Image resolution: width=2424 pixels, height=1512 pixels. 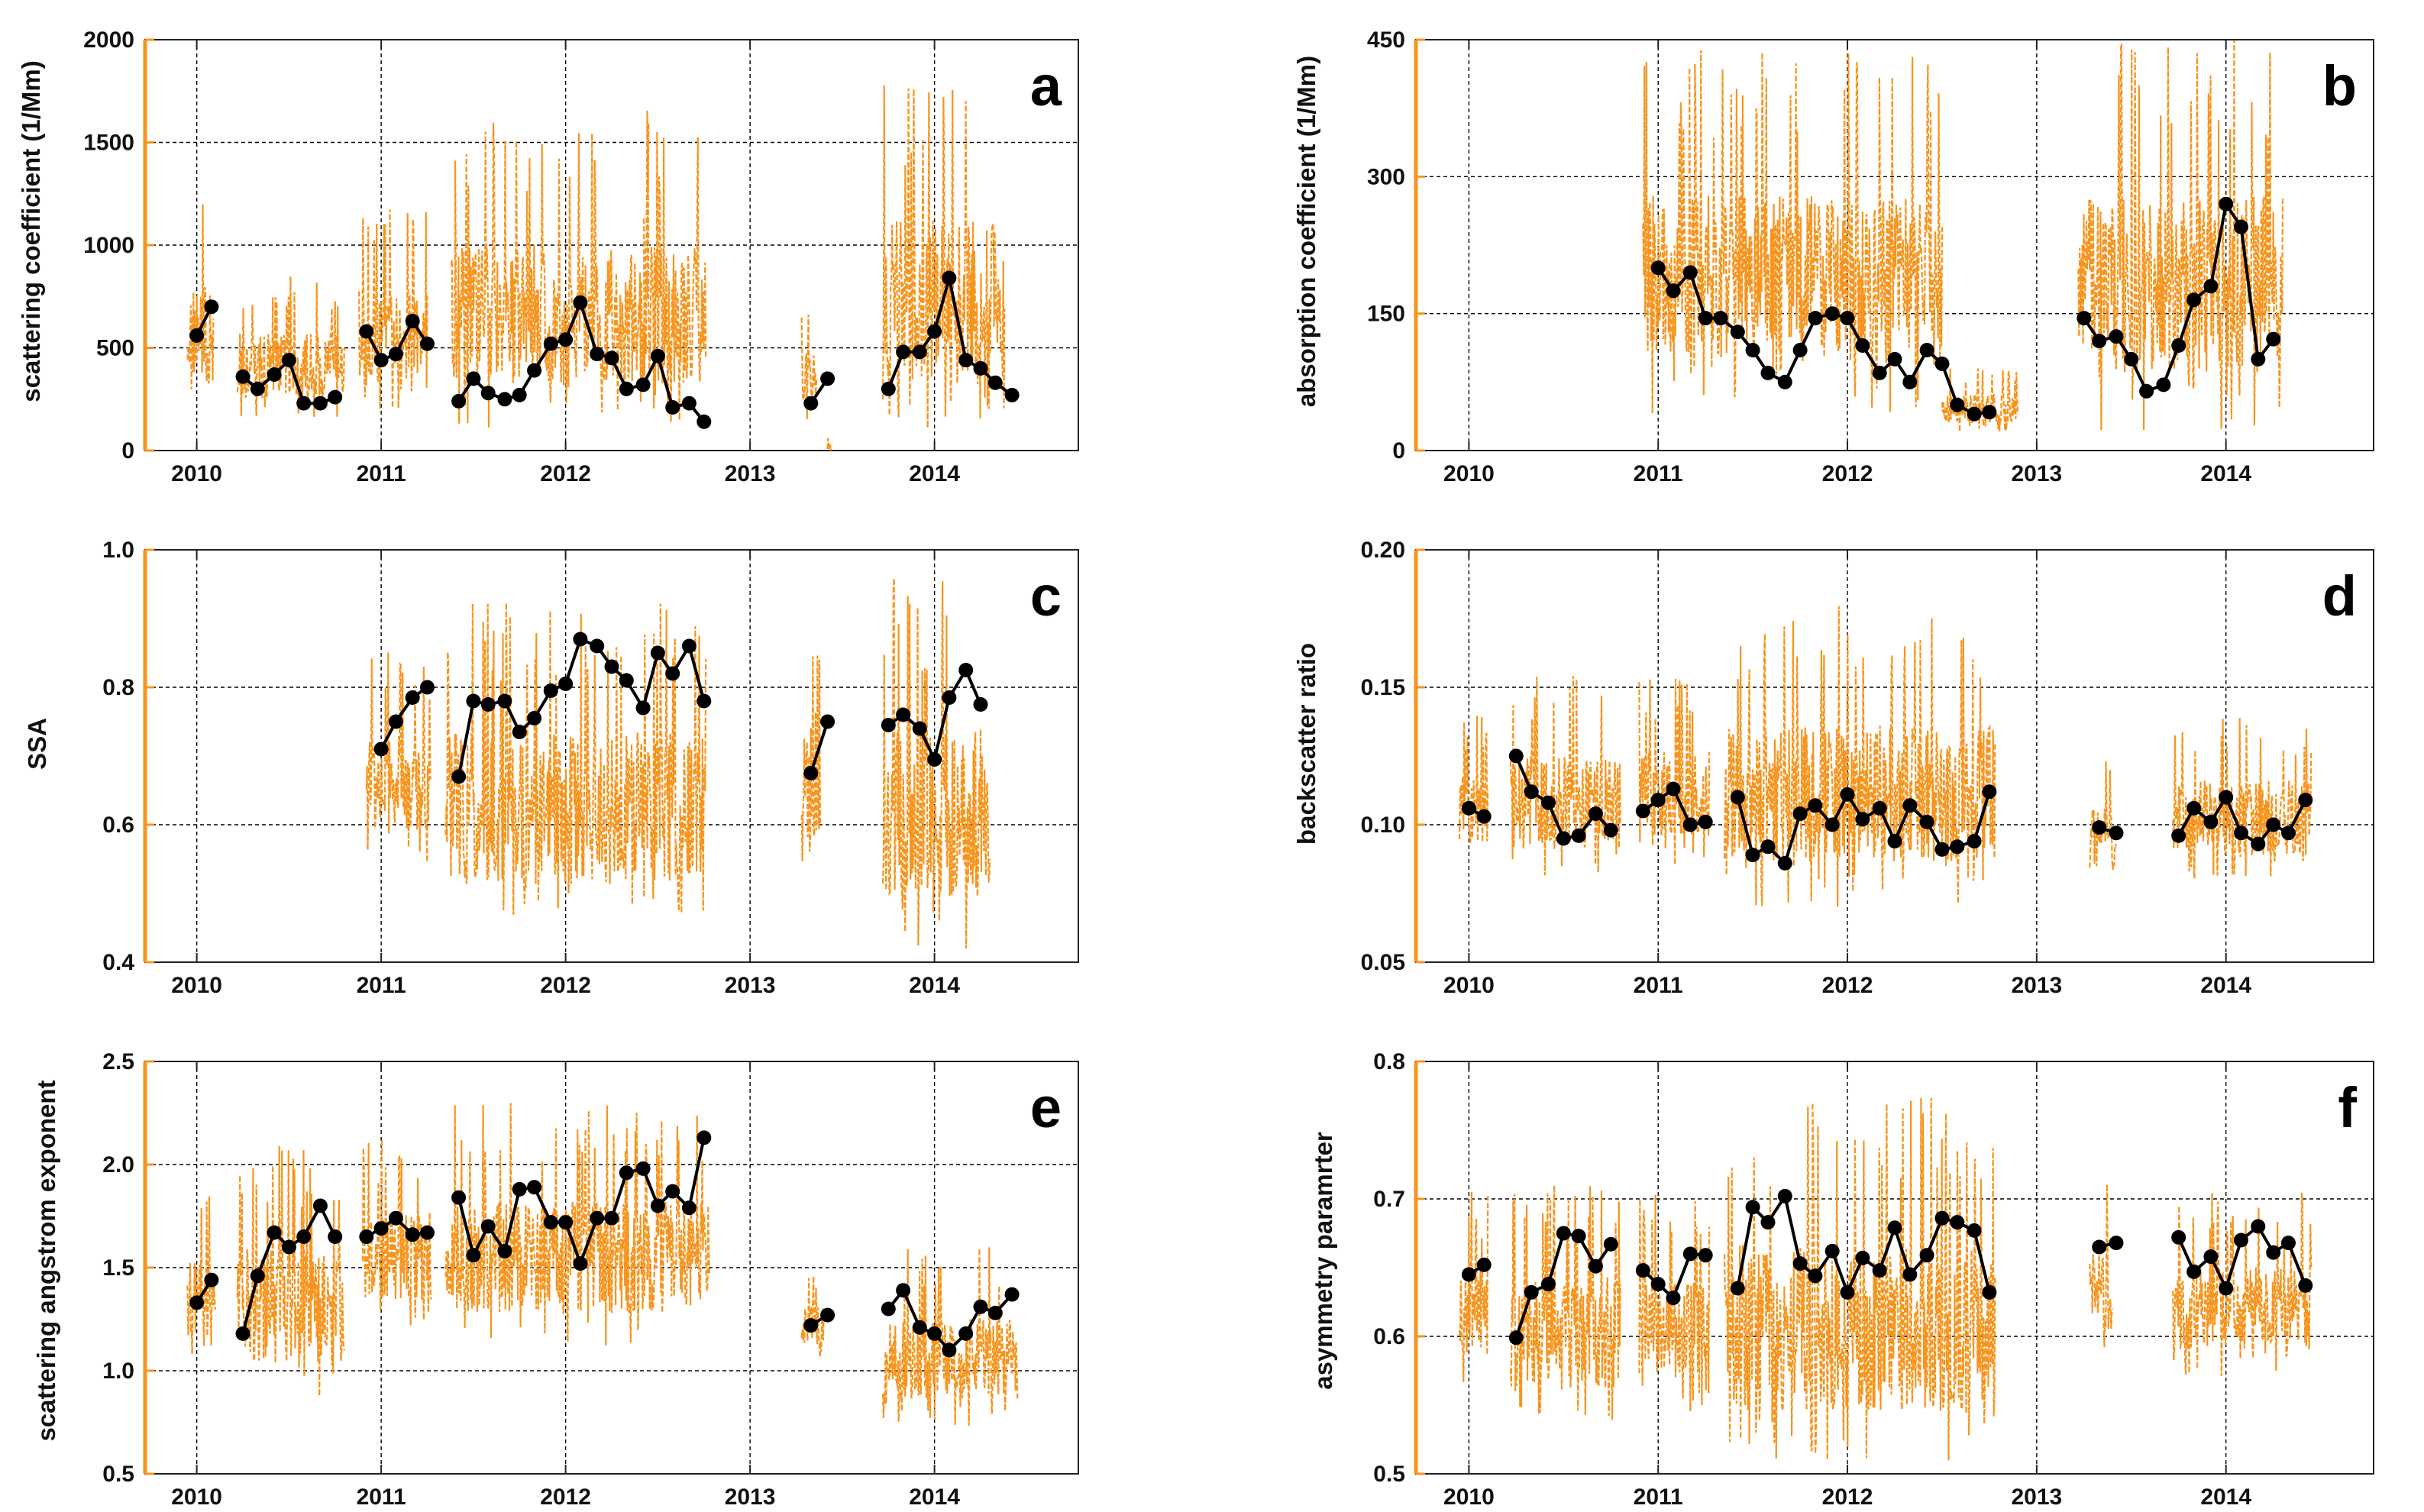 I want to click on panel-e-x-tick-label-3: 2013, so click(x=750, y=1497).